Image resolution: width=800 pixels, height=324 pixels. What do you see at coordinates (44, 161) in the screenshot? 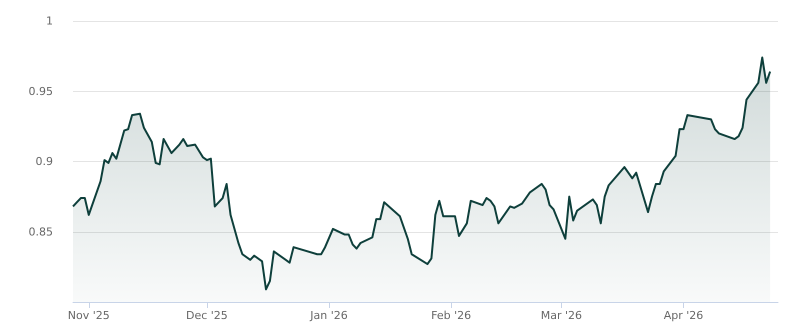
I see `y-tick-label: 0.9` at bounding box center [44, 161].